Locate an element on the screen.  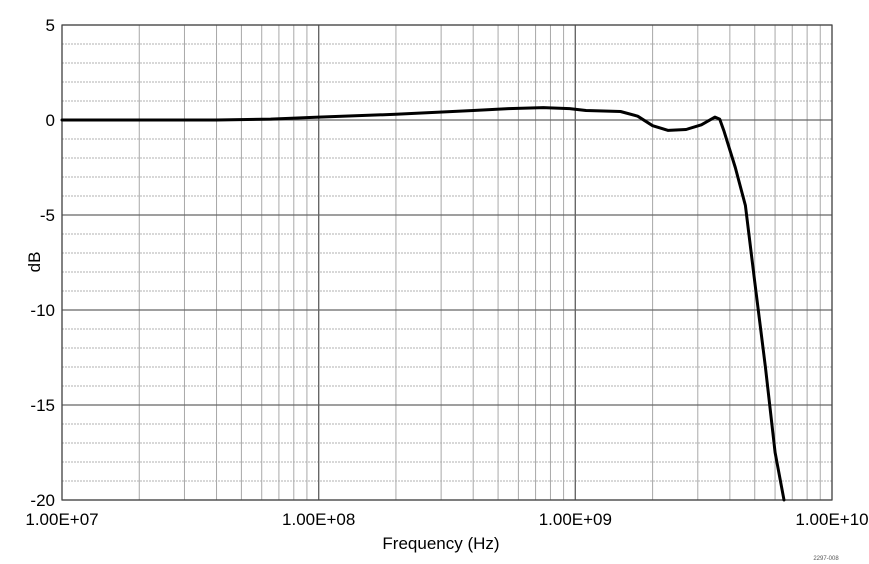
x-tick-labels: 1.00E+07 1.00E+08 1.00E+09 1.00E+10 is located at coordinates (446, 519).